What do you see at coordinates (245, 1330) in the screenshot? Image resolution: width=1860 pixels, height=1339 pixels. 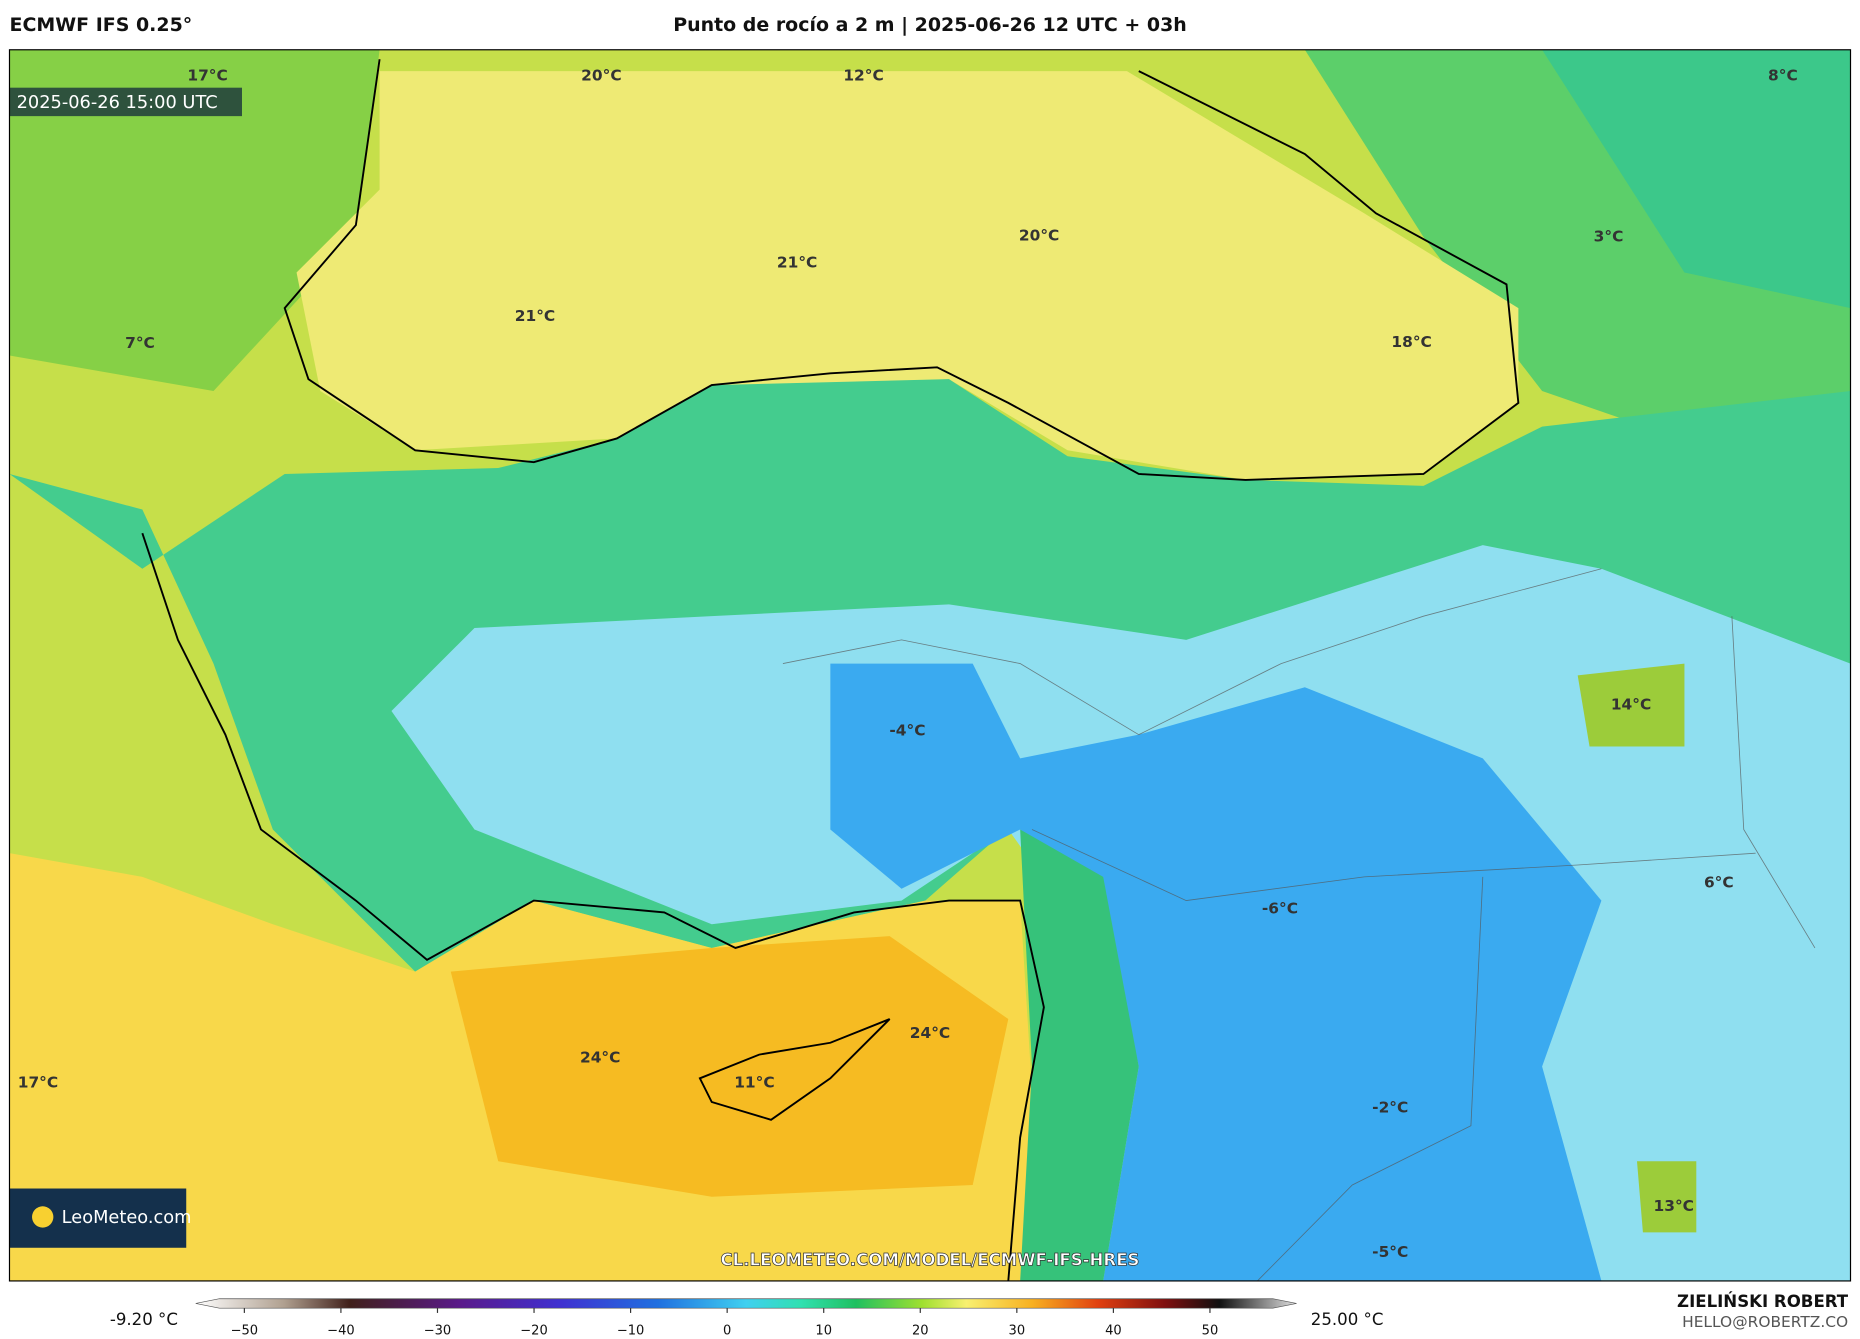 I see `colorbar-tick-label: −50` at bounding box center [245, 1330].